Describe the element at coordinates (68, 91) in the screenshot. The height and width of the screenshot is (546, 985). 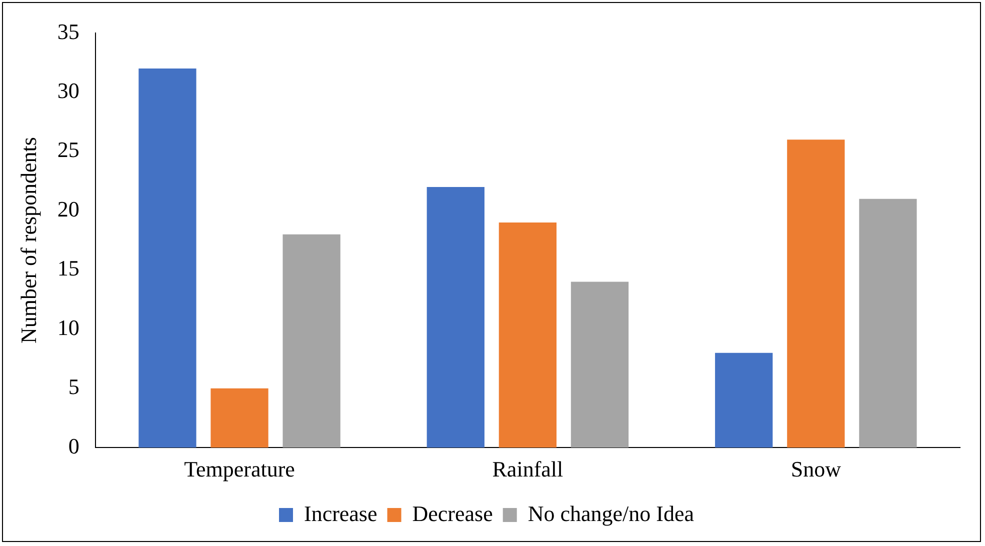
I see `y-tick-label: 30` at that location.